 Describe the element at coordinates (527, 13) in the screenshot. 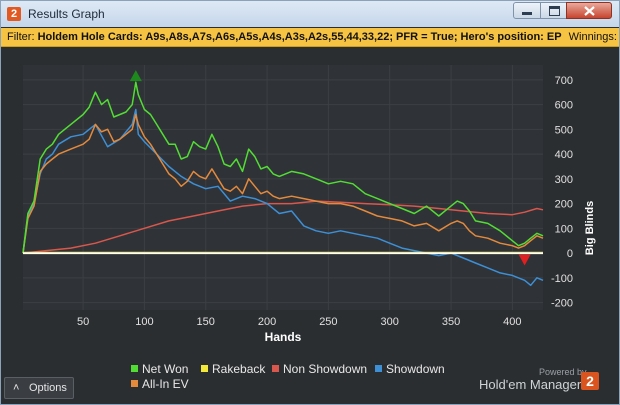

I see `minimize-icon` at that location.